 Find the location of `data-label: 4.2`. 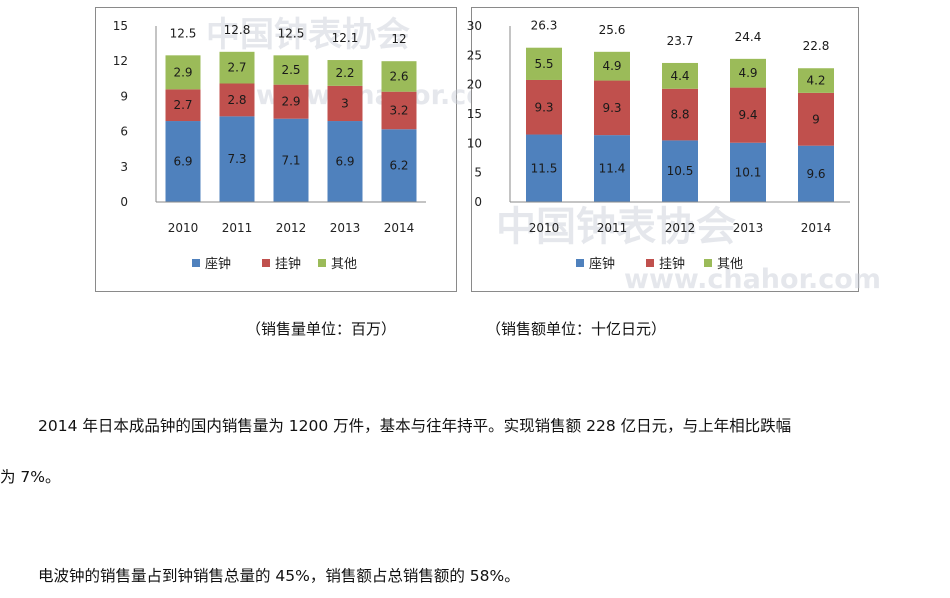

data-label: 4.2 is located at coordinates (815, 81).